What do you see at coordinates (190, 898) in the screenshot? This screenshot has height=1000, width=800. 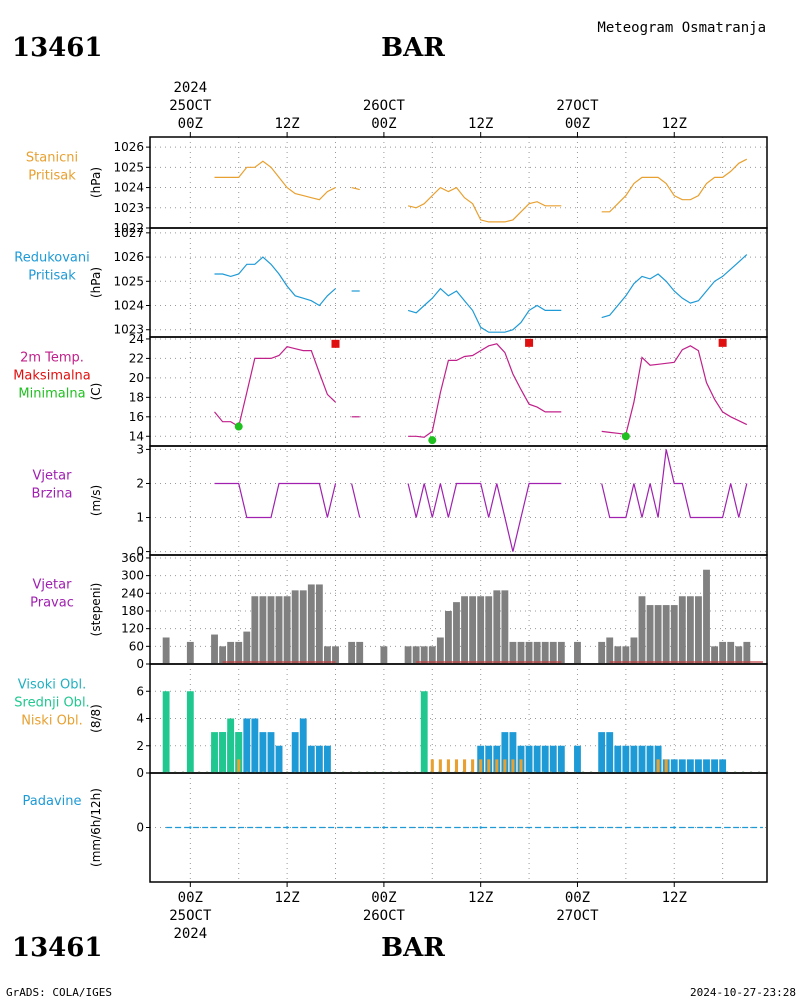 I see `time-label-hour: 00Z` at bounding box center [190, 898].